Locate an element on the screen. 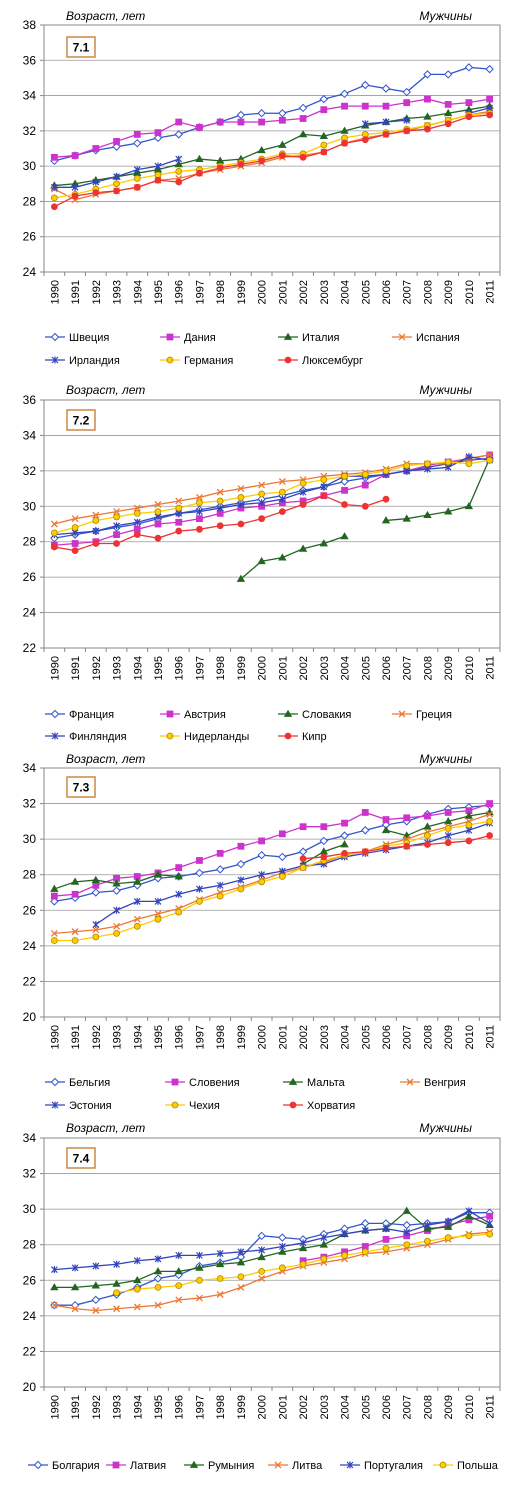 The width and height of the screenshot is (516, 1491). x-tick-label: 2009 is located at coordinates (449, 292).